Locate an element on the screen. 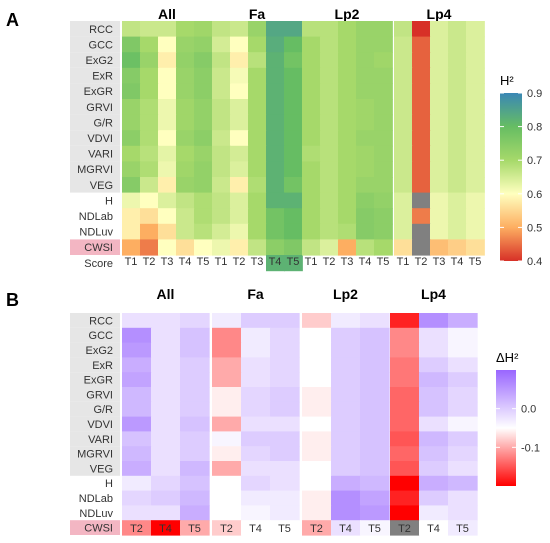 The width and height of the screenshot is (550, 543). facet-title-lp2: Lp2 is located at coordinates (345, 294).